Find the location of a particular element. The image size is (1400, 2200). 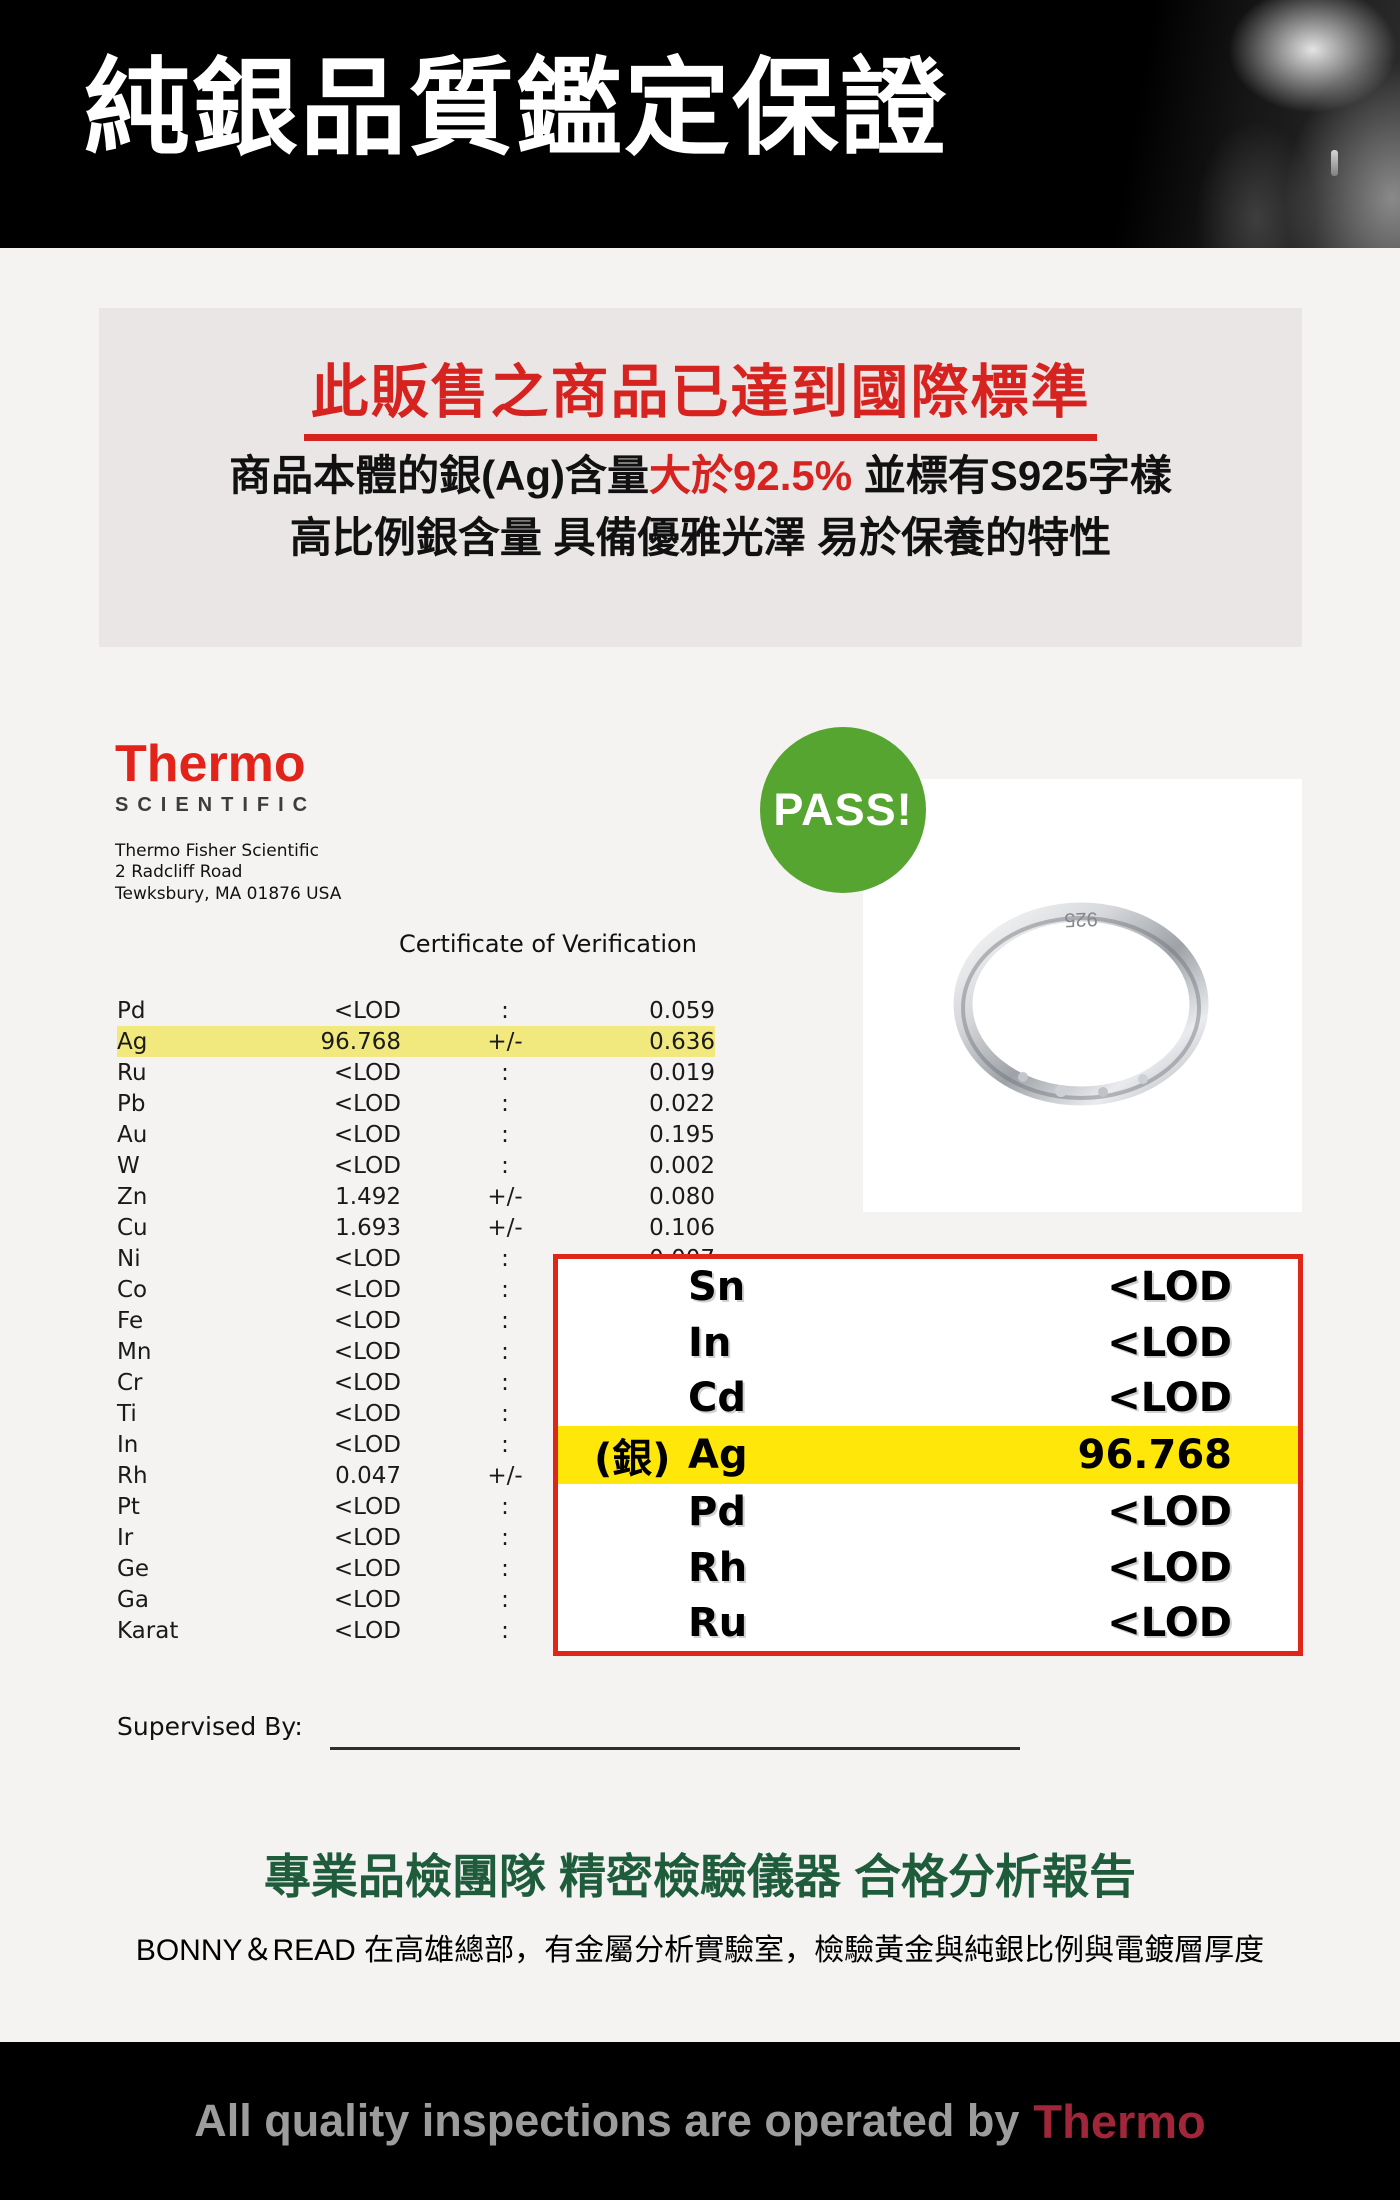

element-cell: Co is located at coordinates (132, 1289).